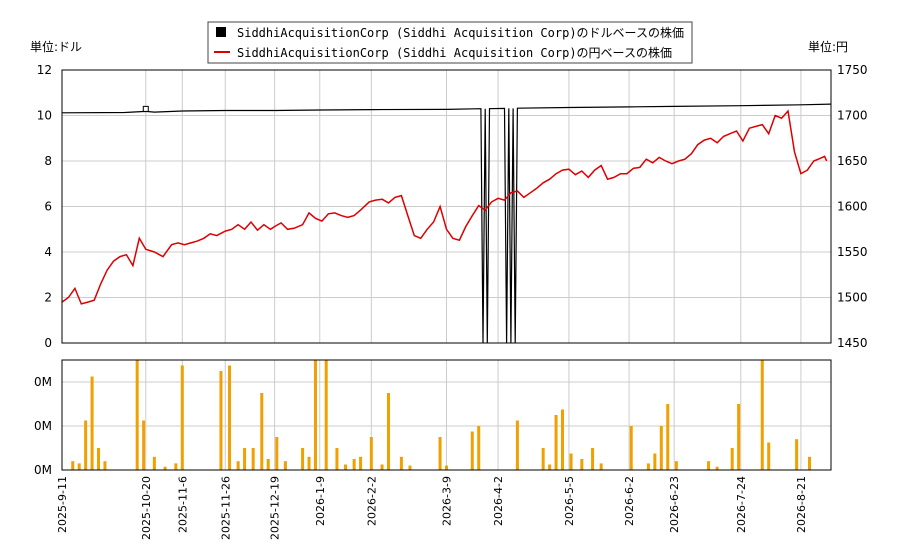  What do you see at coordinates (320, 501) in the screenshot?
I see `x-axis-tick-label: 2026-1-9` at bounding box center [320, 501].